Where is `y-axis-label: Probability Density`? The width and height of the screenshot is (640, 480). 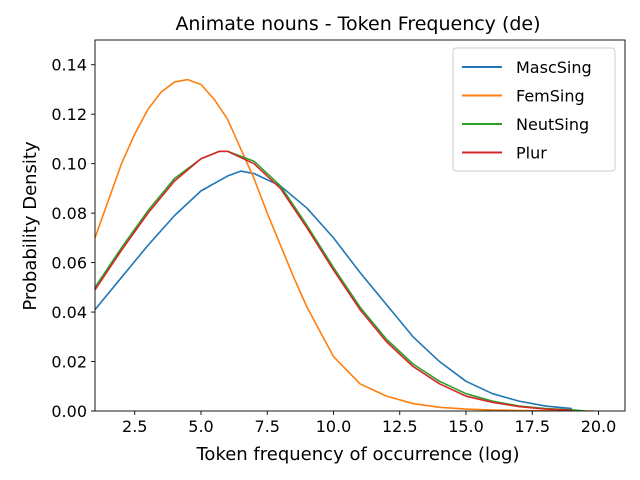 y-axis-label: Probability Density is located at coordinates (30, 226).